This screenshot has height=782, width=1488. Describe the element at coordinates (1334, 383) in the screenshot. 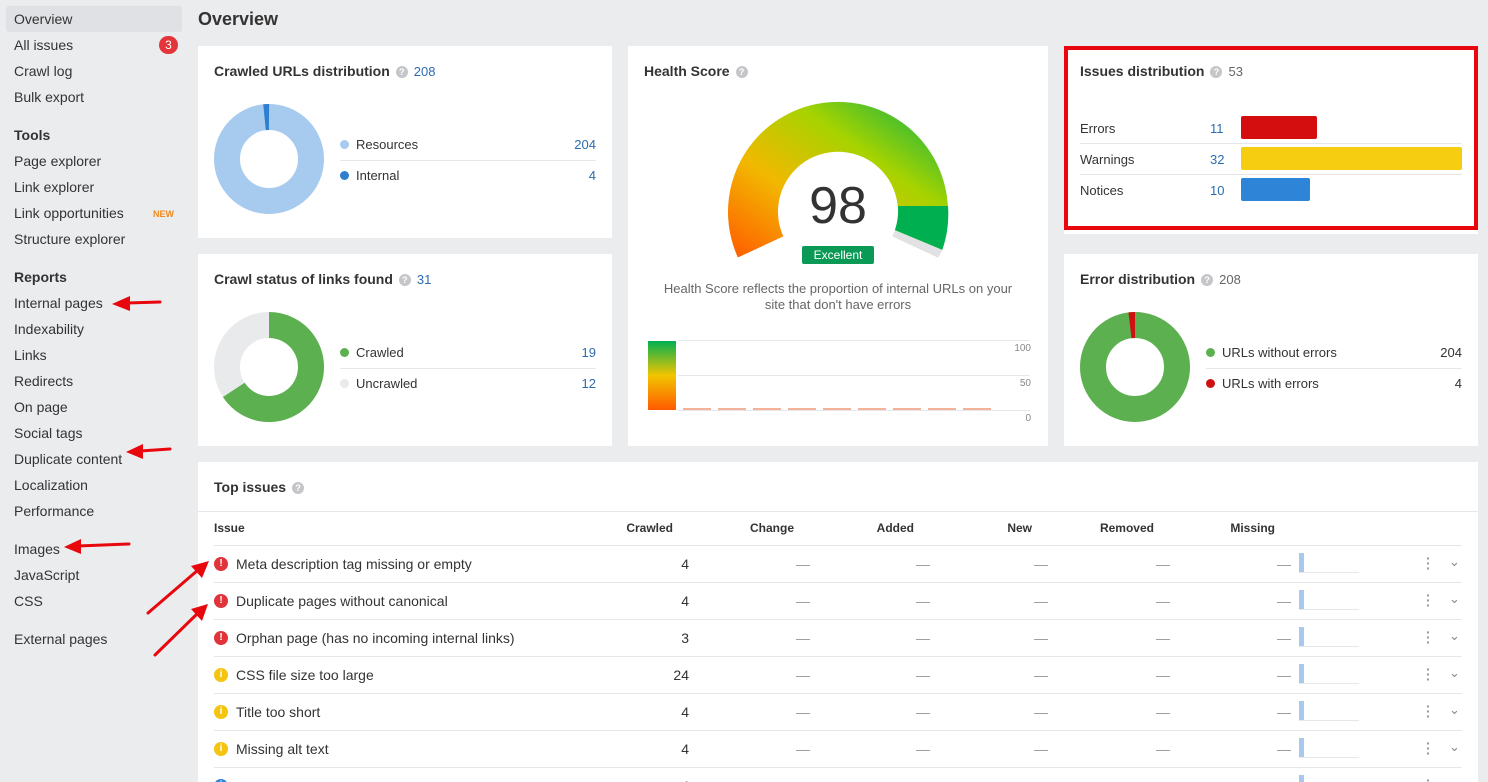

I see `legend-row-with-errors: URLs with errors 4` at that location.